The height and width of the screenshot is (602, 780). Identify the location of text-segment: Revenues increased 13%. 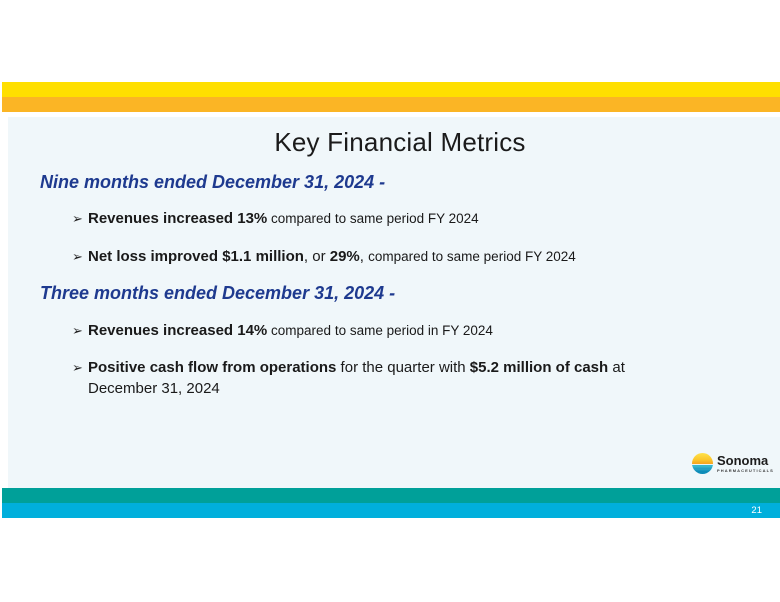
(178, 218).